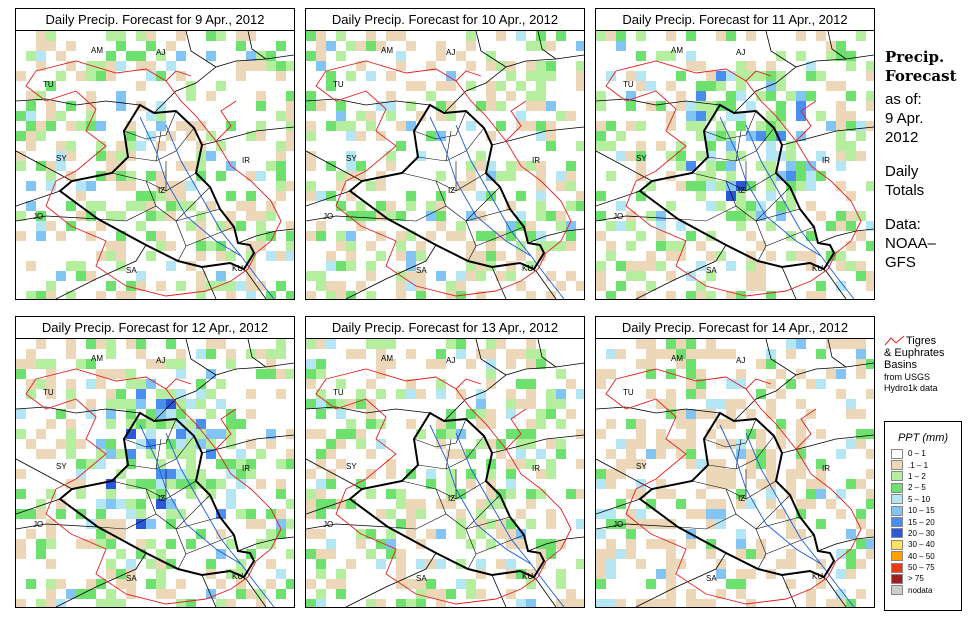 The width and height of the screenshot is (971, 635). I want to click on legend-label: .1 – 1, so click(918, 465).